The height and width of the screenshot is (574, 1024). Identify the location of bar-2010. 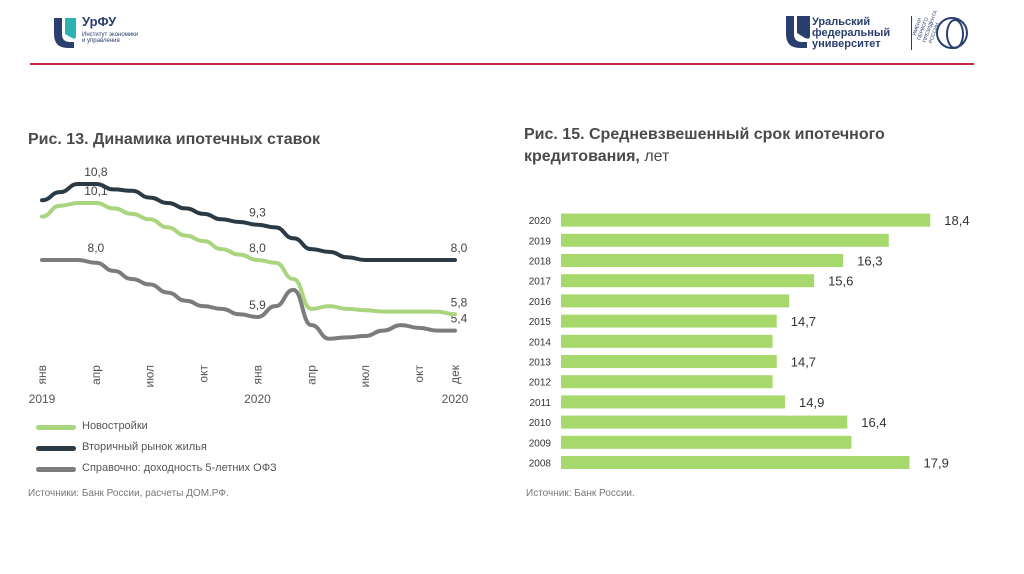
(704, 422).